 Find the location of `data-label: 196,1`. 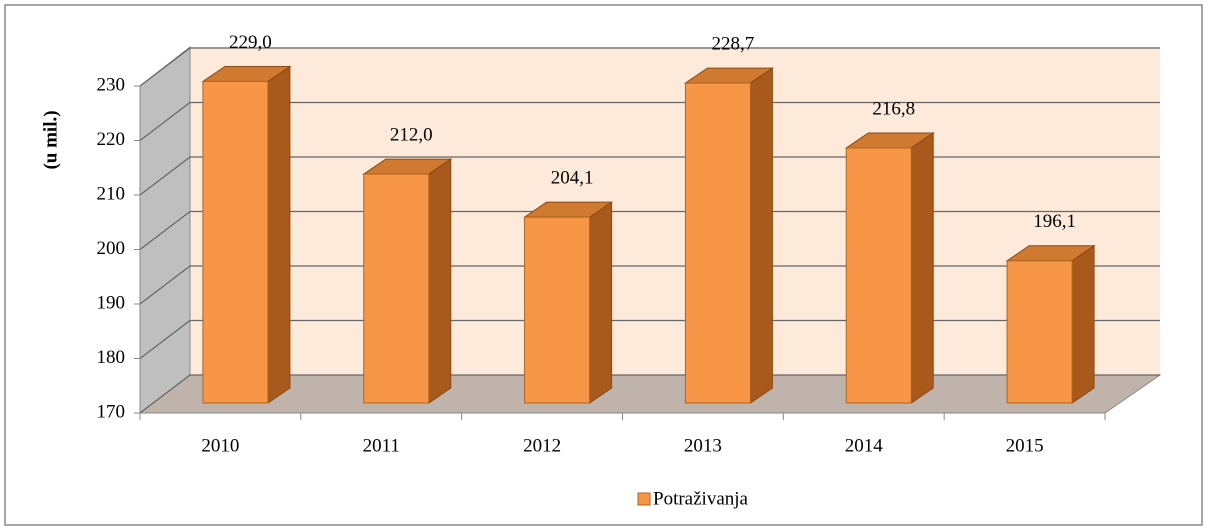

data-label: 196,1 is located at coordinates (1054, 221).